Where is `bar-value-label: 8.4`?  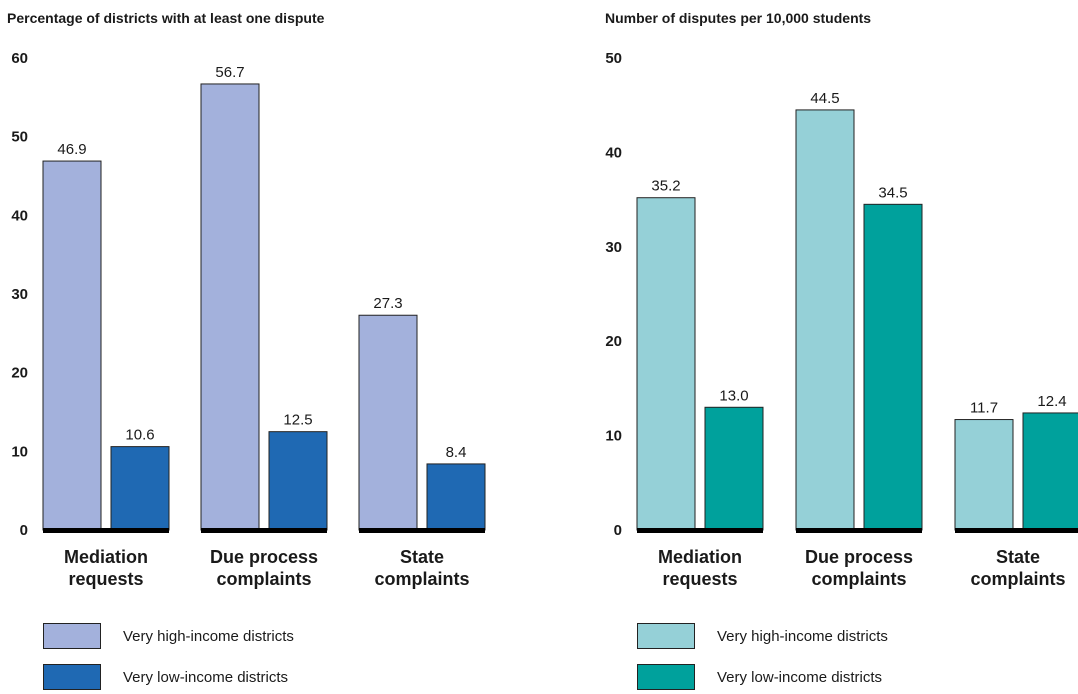
bar-value-label: 8.4 is located at coordinates (456, 452).